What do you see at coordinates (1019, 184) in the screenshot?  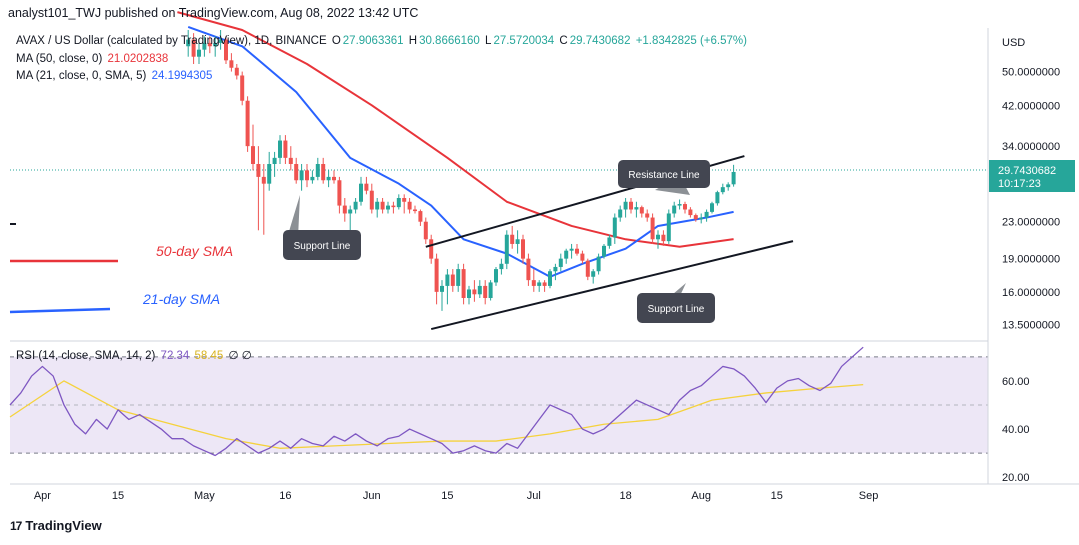 I see `countdown-value: 10:17:23` at bounding box center [1019, 184].